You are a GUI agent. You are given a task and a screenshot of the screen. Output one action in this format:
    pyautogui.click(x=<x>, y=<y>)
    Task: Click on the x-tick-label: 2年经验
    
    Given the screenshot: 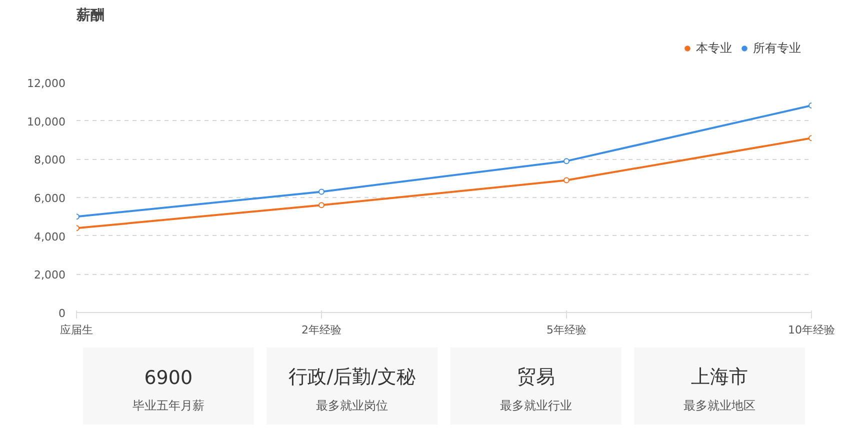 What is the action you would take?
    pyautogui.click(x=322, y=330)
    